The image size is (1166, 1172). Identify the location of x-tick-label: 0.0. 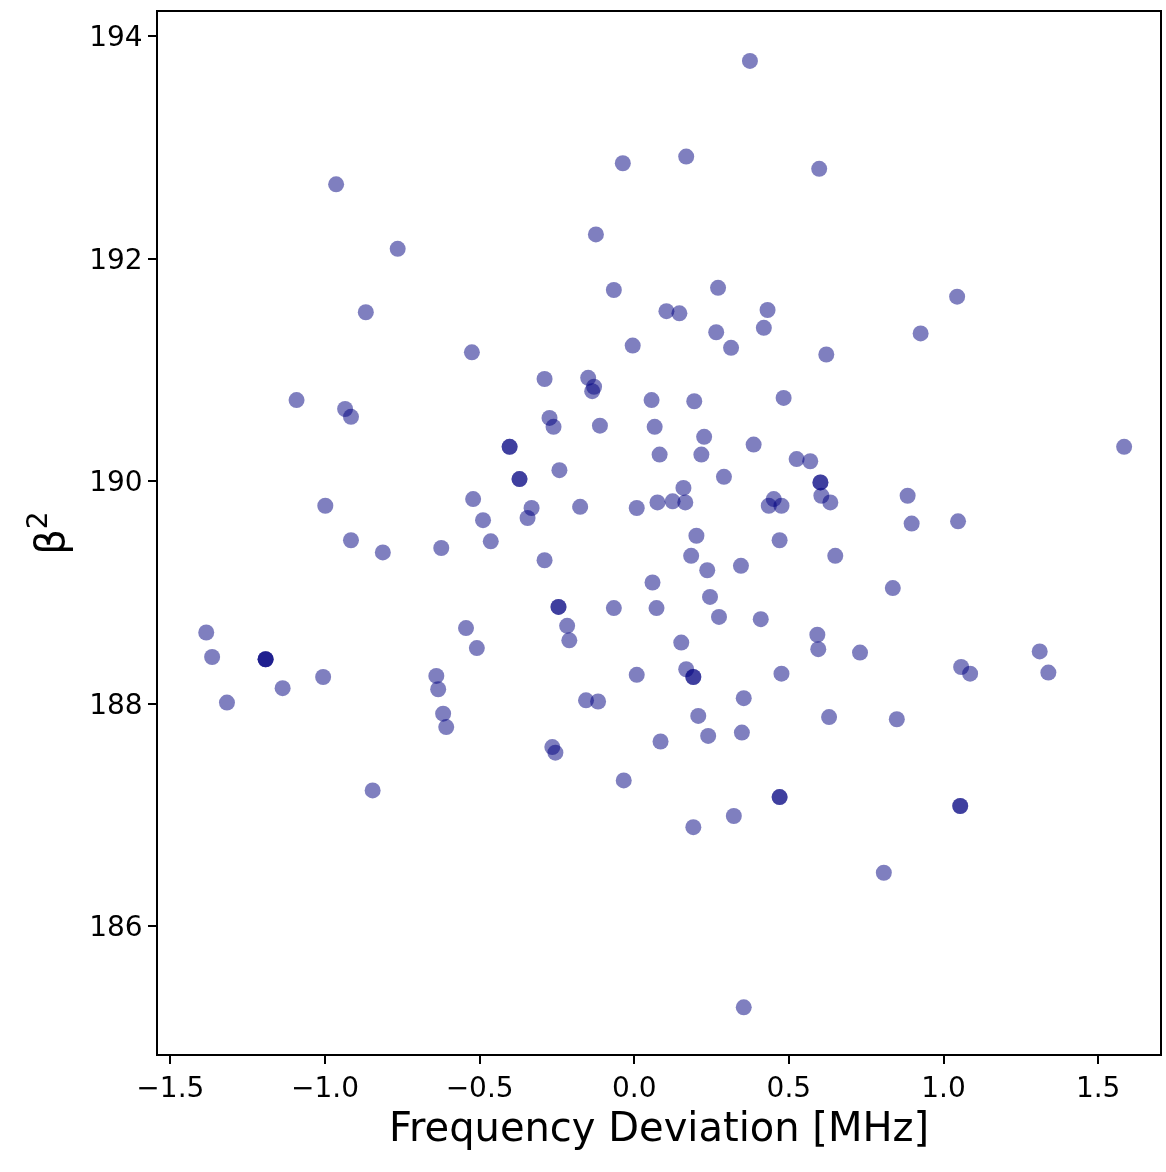
(634, 1088).